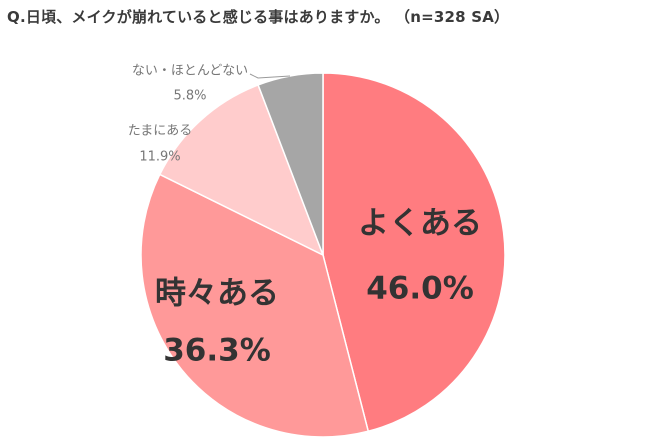 The width and height of the screenshot is (650, 439). Describe the element at coordinates (190, 71) in the screenshot. I see `slice-label-category-4: ない・ほとんどない` at that location.